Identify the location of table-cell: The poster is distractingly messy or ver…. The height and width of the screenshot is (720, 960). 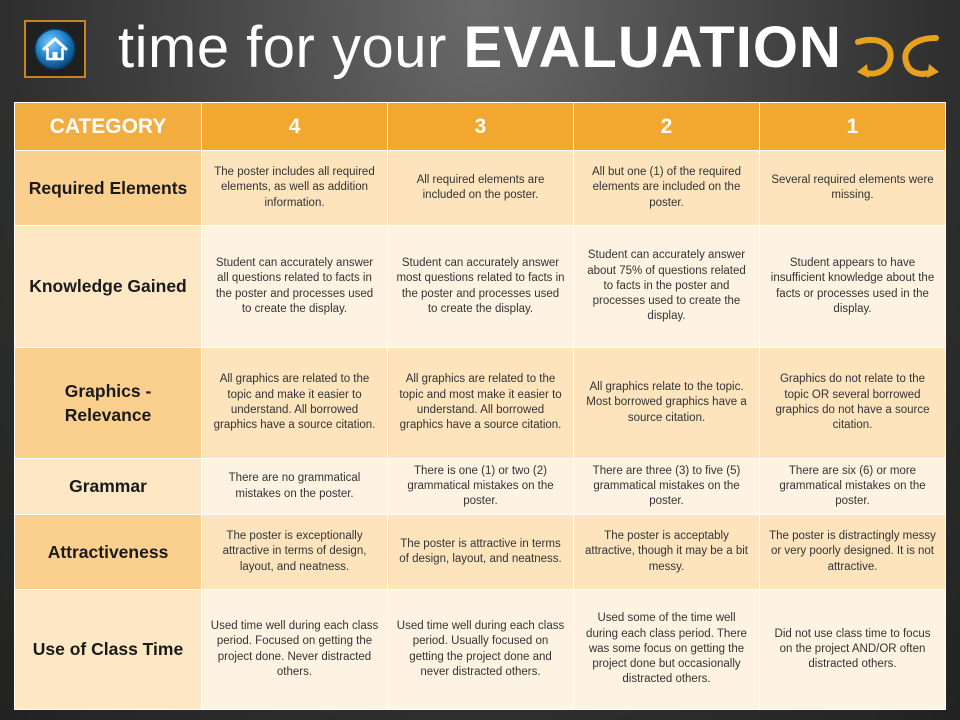
(852, 552).